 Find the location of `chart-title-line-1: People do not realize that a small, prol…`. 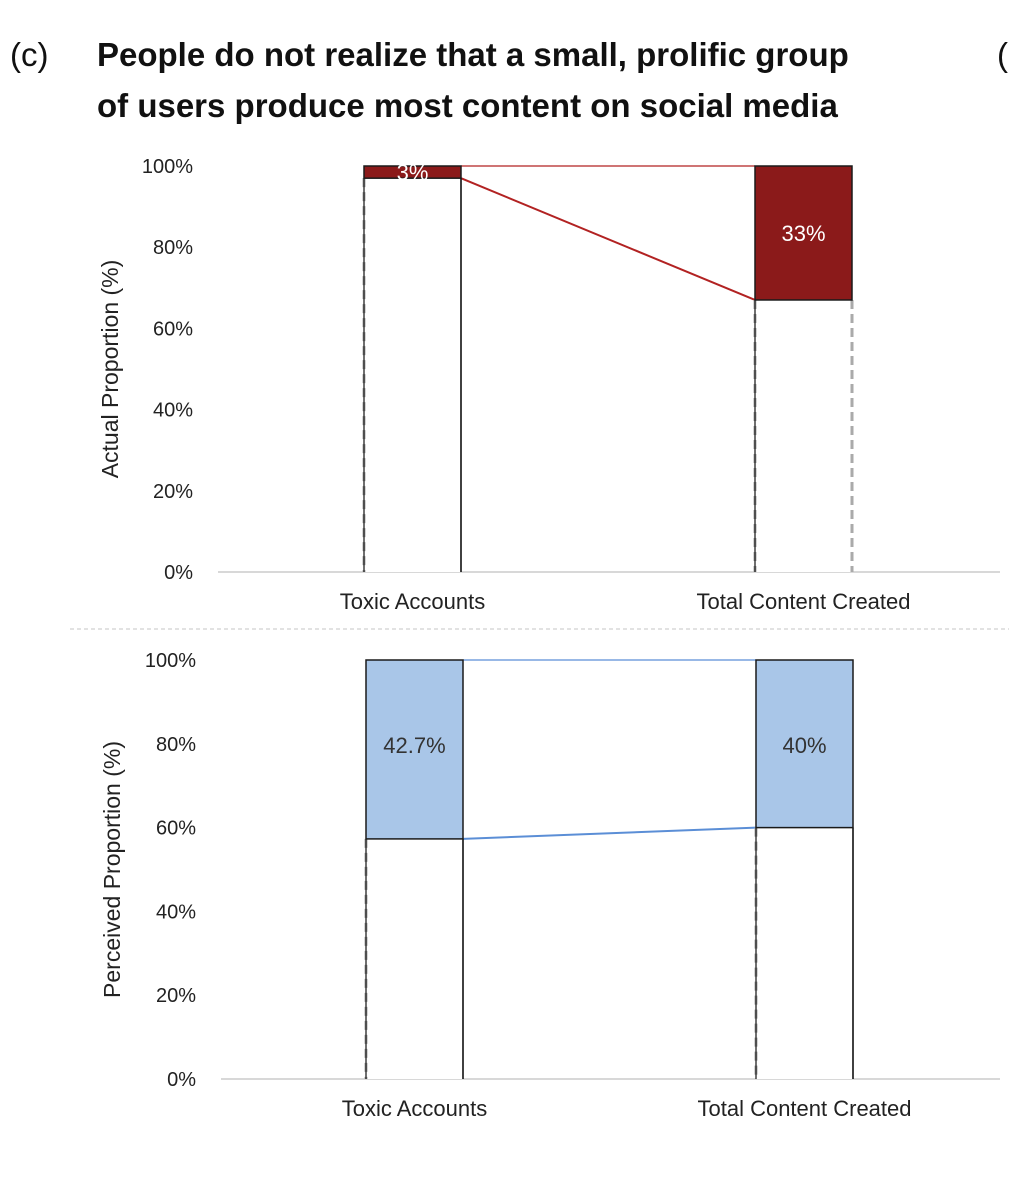

chart-title-line-1: People do not realize that a small, prol… is located at coordinates (473, 54).